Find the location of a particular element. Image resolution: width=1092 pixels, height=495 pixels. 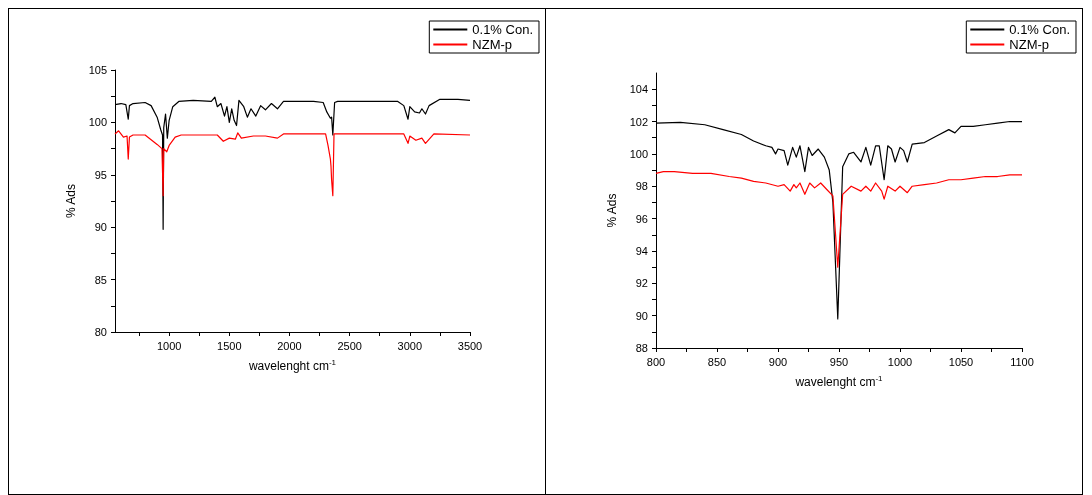

x-tick-label: 2000 is located at coordinates (289, 345).